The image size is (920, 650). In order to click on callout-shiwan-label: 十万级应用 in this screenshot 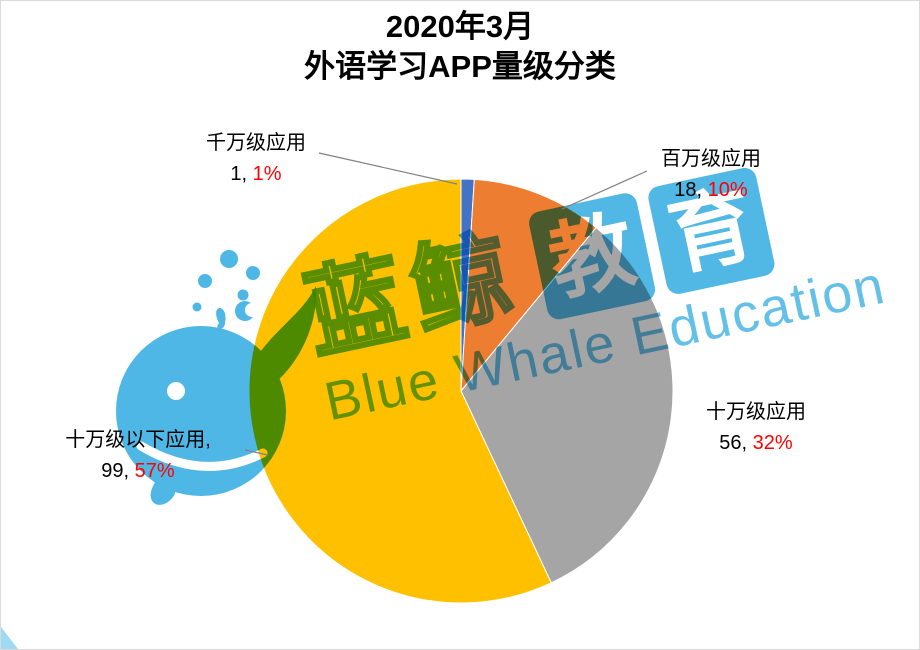, I will do `click(756, 412)`.